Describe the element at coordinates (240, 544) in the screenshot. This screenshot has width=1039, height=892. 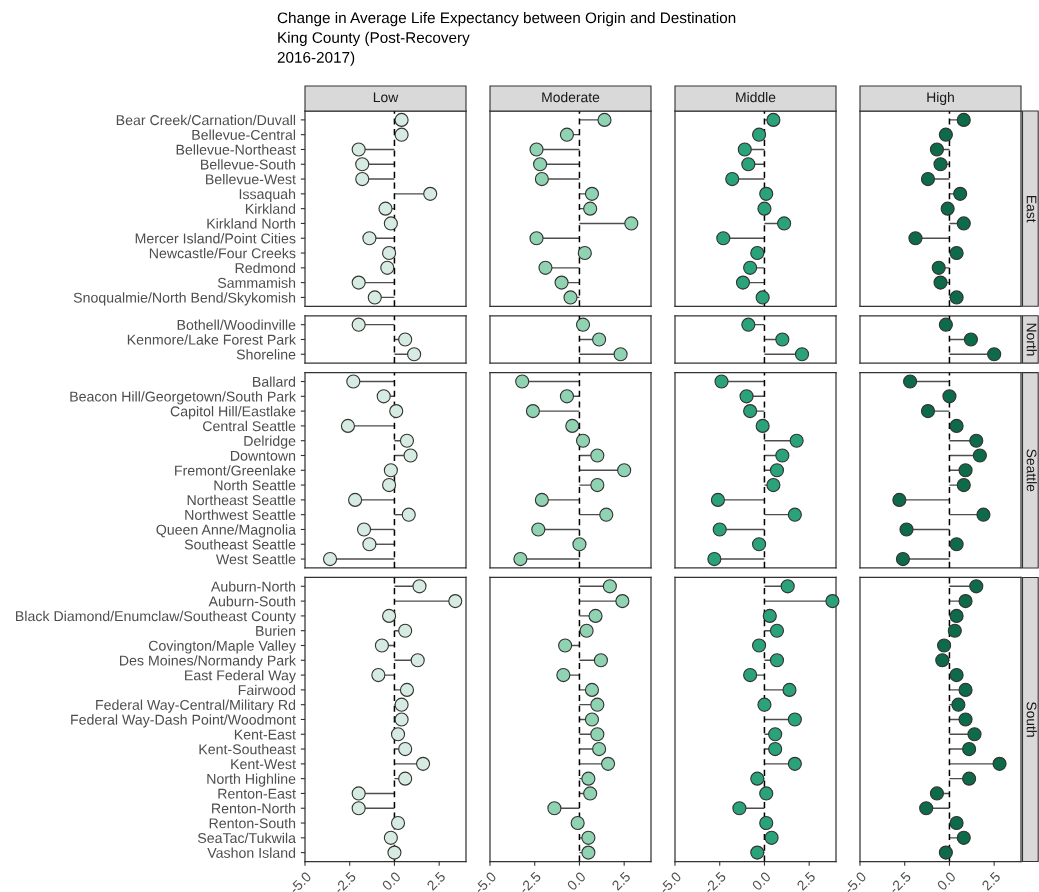
I see `y-tick-label: Southeast Seattle` at that location.